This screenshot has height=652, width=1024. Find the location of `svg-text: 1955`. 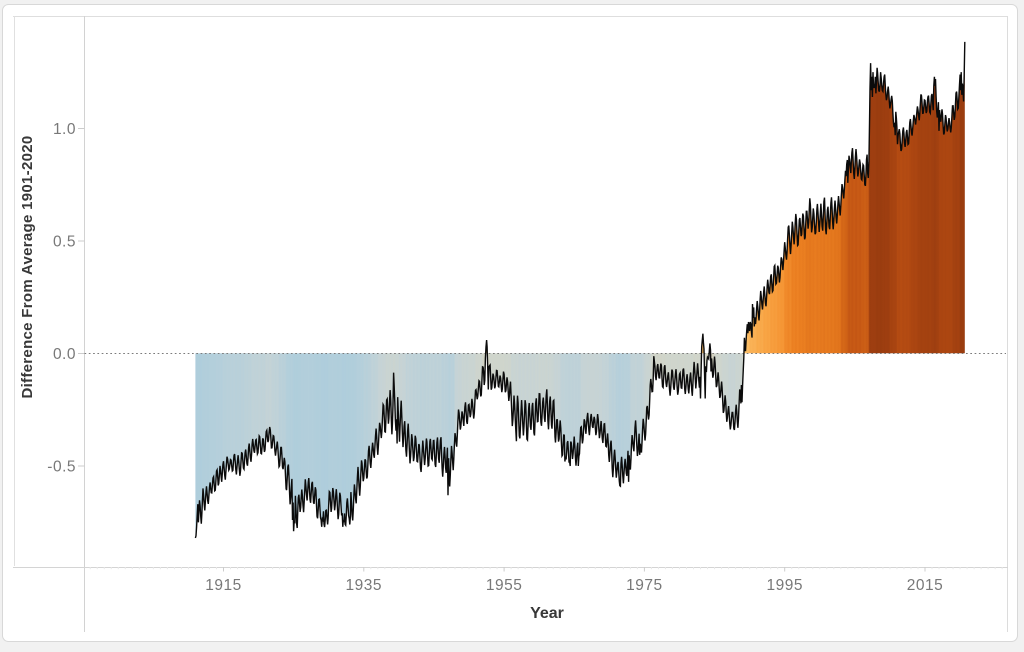

svg-text: 1955 is located at coordinates (504, 585).